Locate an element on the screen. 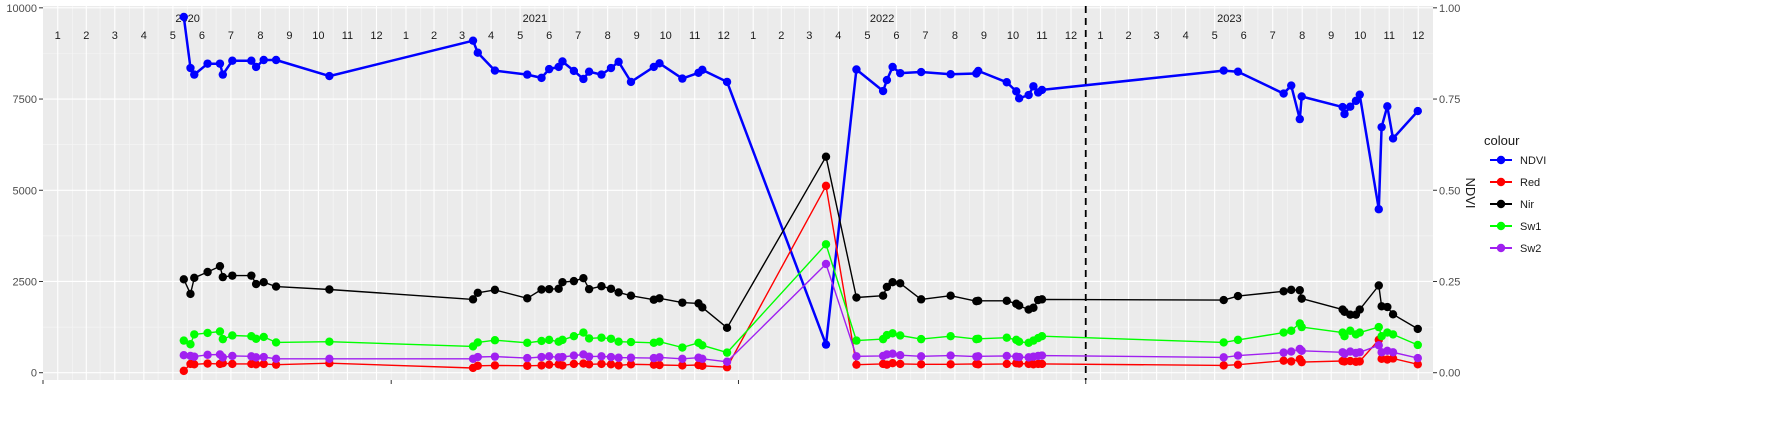 This screenshot has width=1773, height=442. month-label: 2 is located at coordinates (86, 36).